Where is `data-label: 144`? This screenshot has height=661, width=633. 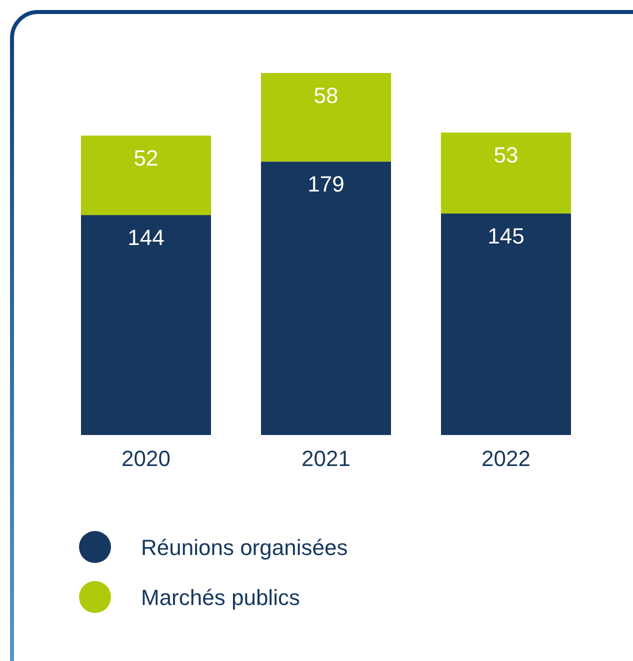
data-label: 144 is located at coordinates (146, 237).